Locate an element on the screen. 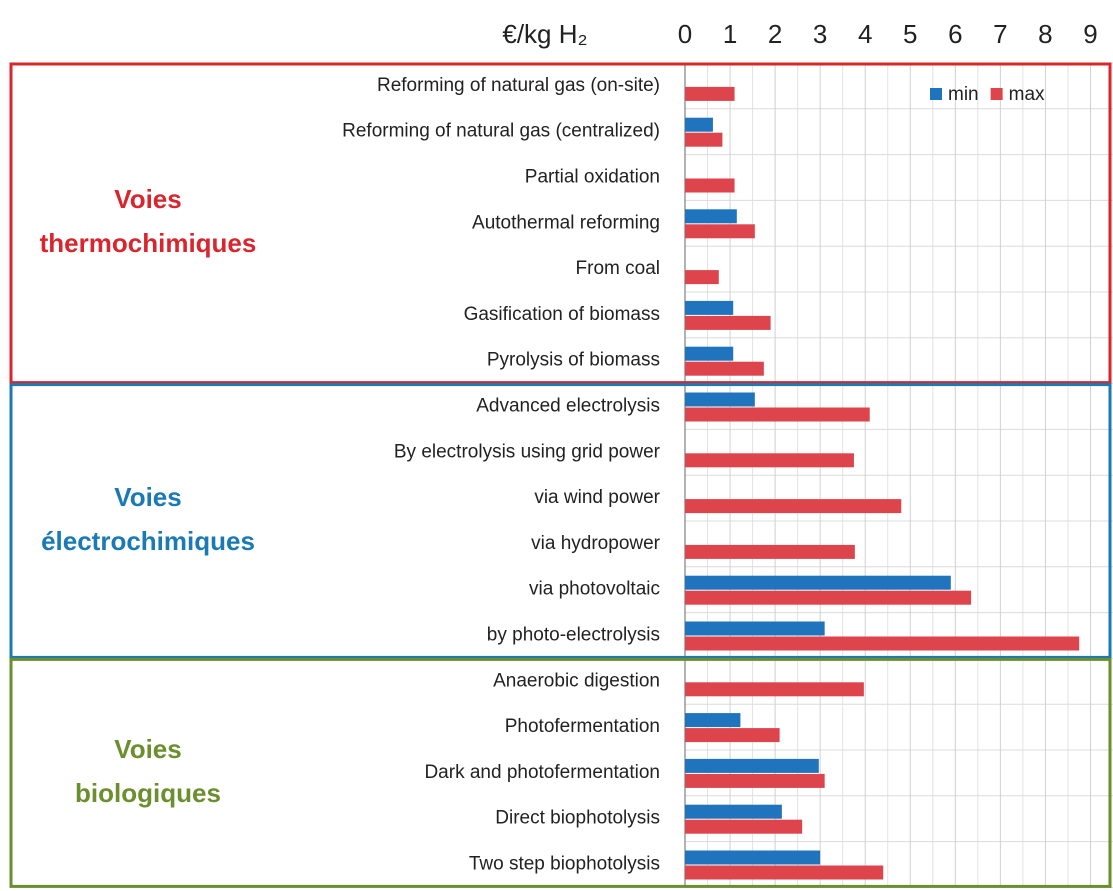 The height and width of the screenshot is (891, 1113). x-tick-label: 2 is located at coordinates (775, 34).